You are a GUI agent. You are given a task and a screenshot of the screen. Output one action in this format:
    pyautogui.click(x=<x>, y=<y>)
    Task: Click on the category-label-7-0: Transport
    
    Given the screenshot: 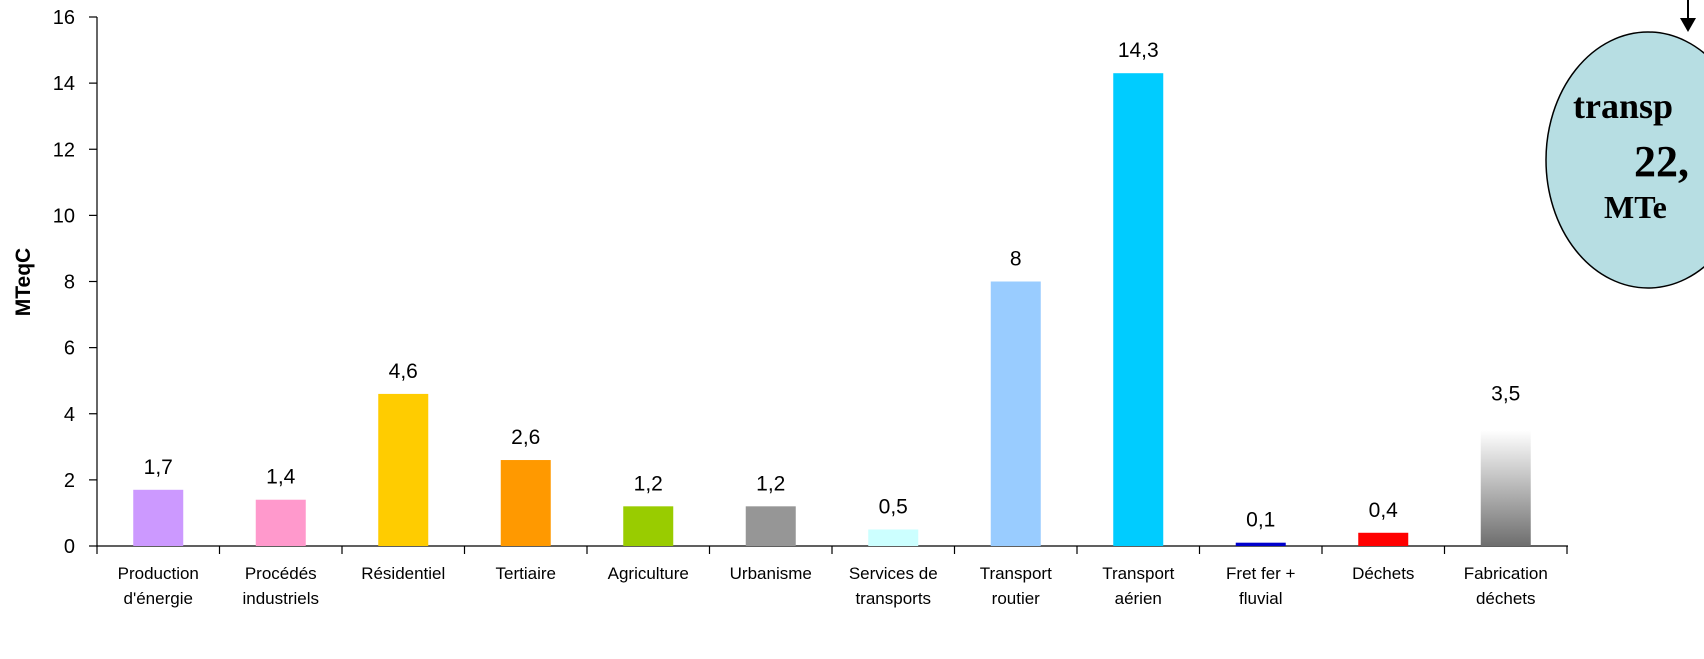 What is the action you would take?
    pyautogui.click(x=1016, y=573)
    